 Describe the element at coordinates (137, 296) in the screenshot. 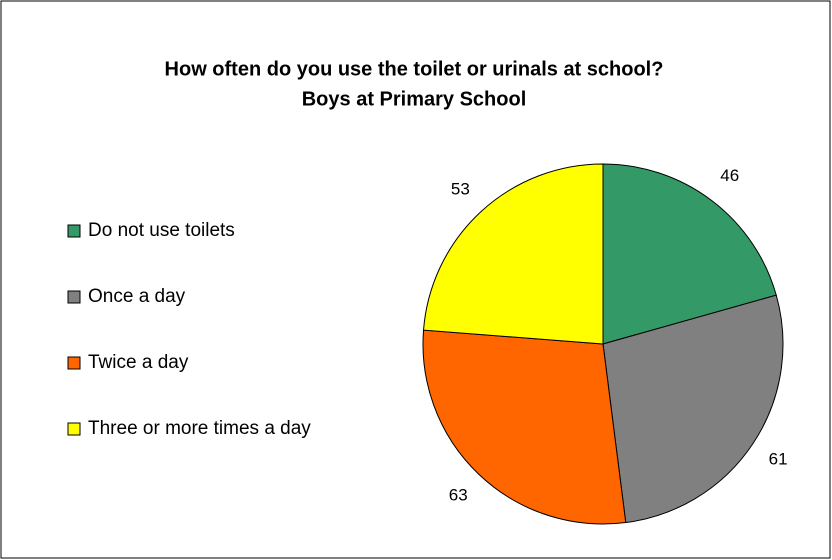

I see `legend-text: Once a day` at that location.